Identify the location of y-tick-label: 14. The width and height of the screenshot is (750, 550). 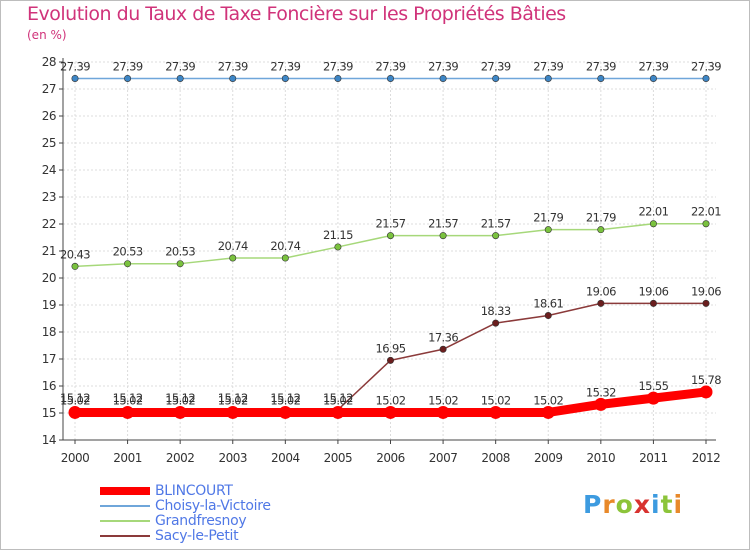
(49, 440).